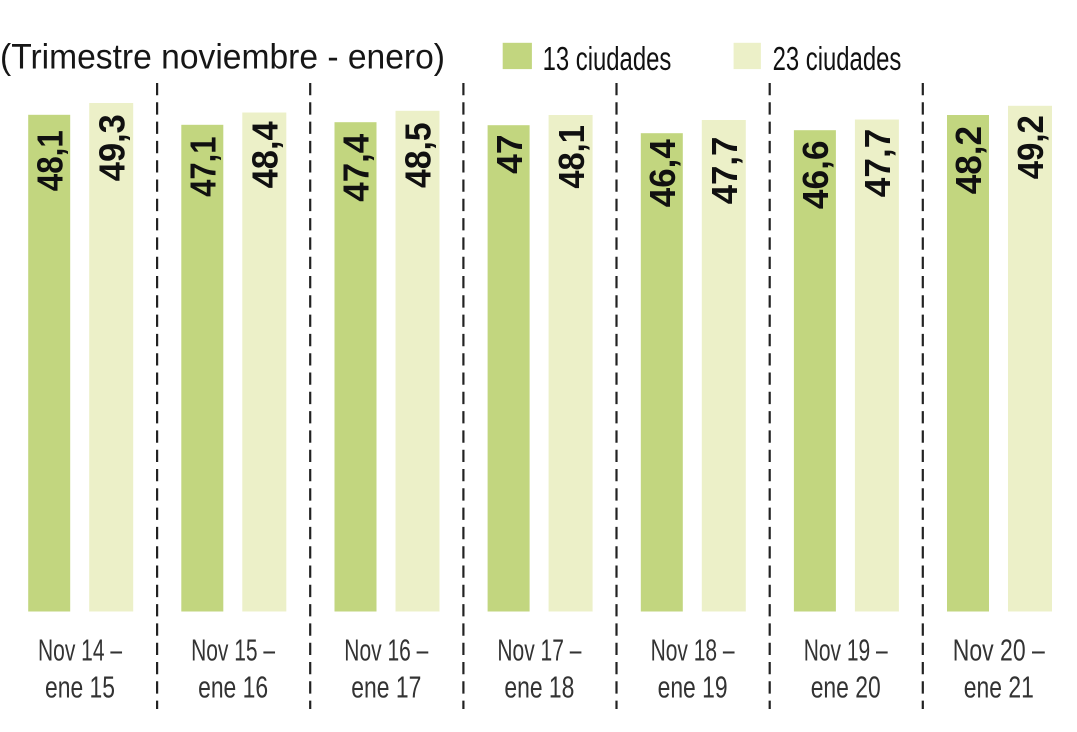 The image size is (1077, 732). What do you see at coordinates (539, 688) in the screenshot?
I see `svg-text: ene 18` at bounding box center [539, 688].